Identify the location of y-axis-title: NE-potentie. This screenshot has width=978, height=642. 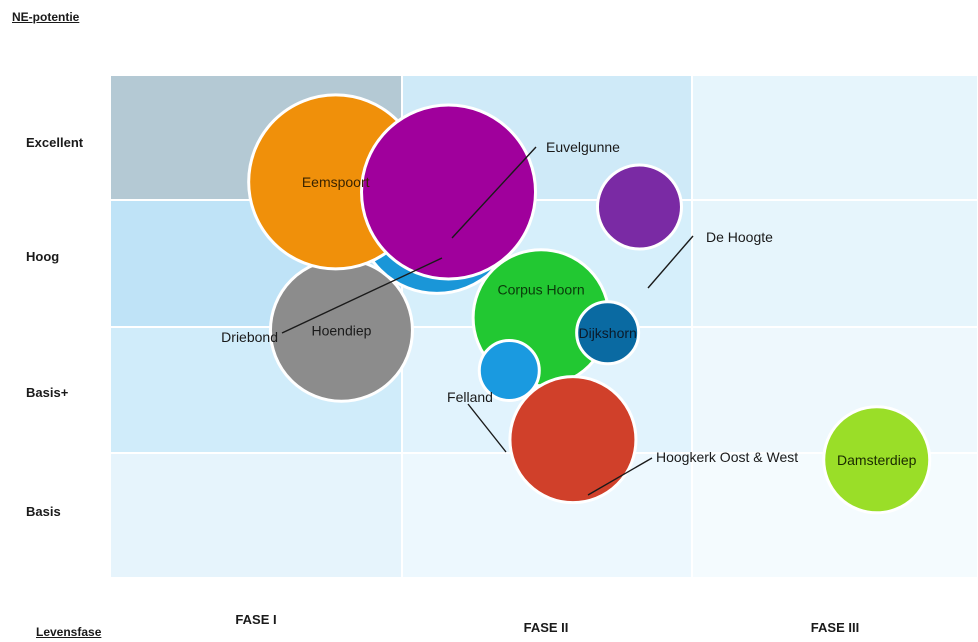
(46, 17).